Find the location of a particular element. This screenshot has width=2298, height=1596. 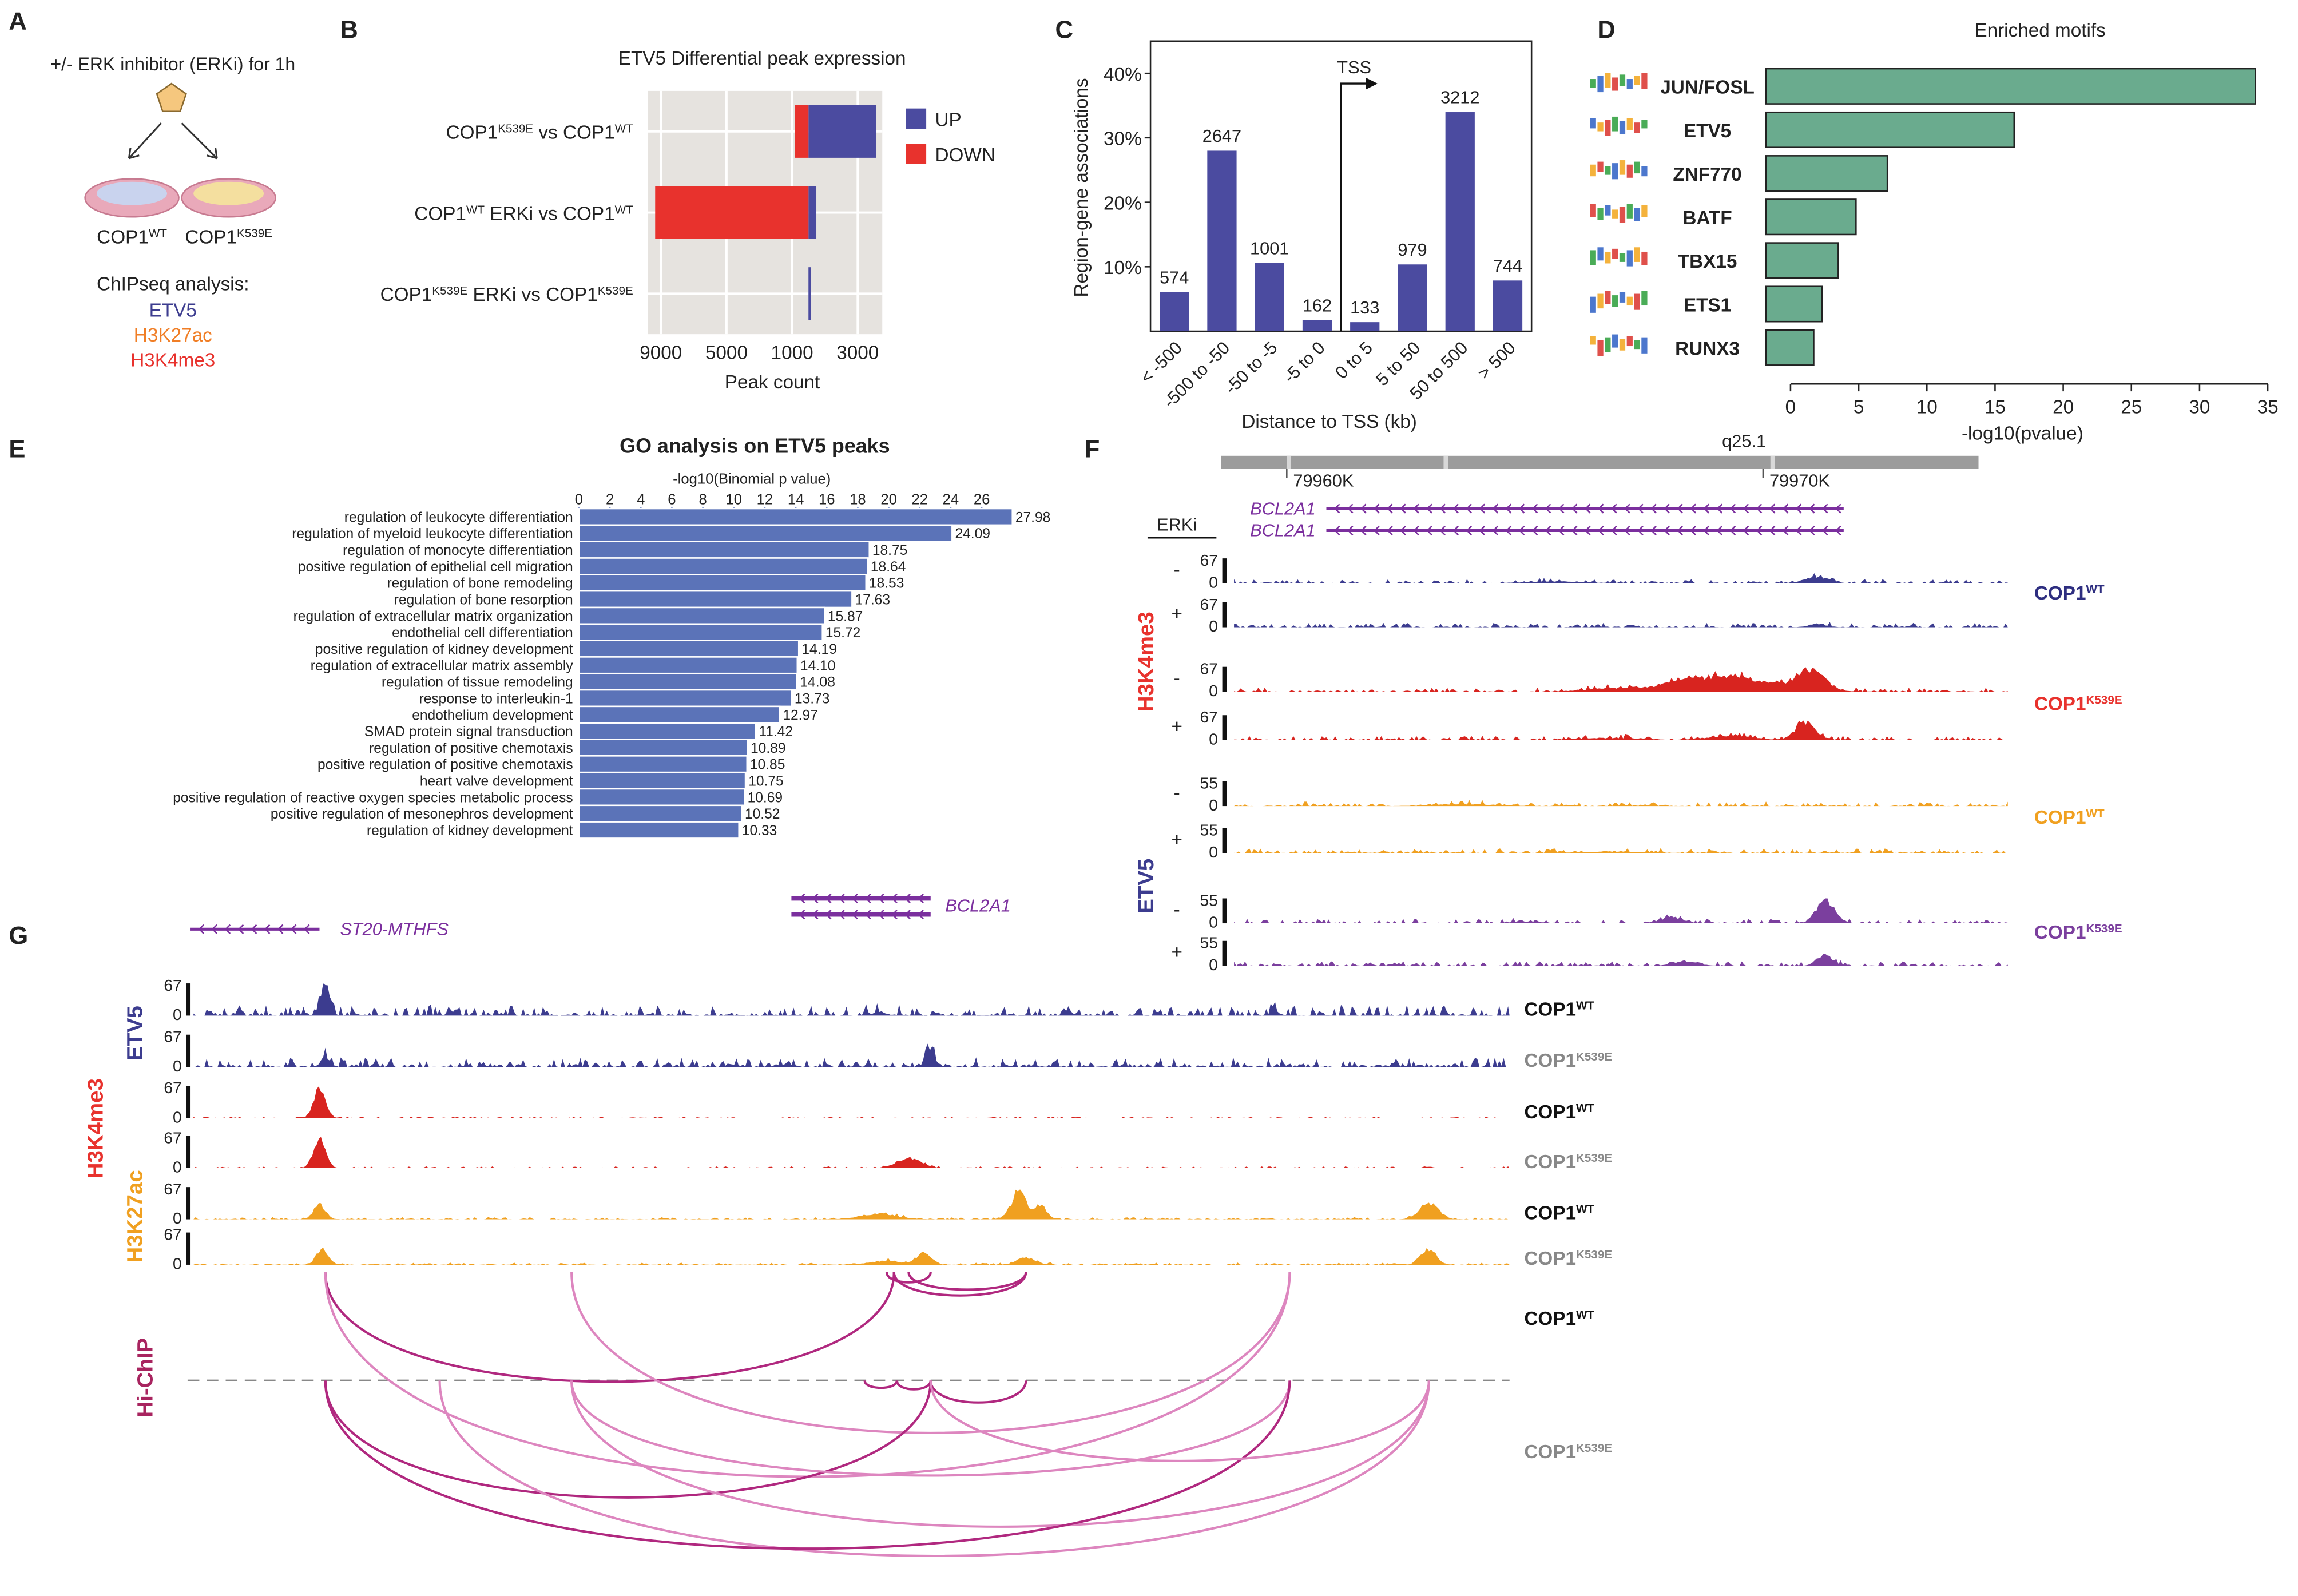

category-label: regulation of tissue remodeling is located at coordinates (477, 682).